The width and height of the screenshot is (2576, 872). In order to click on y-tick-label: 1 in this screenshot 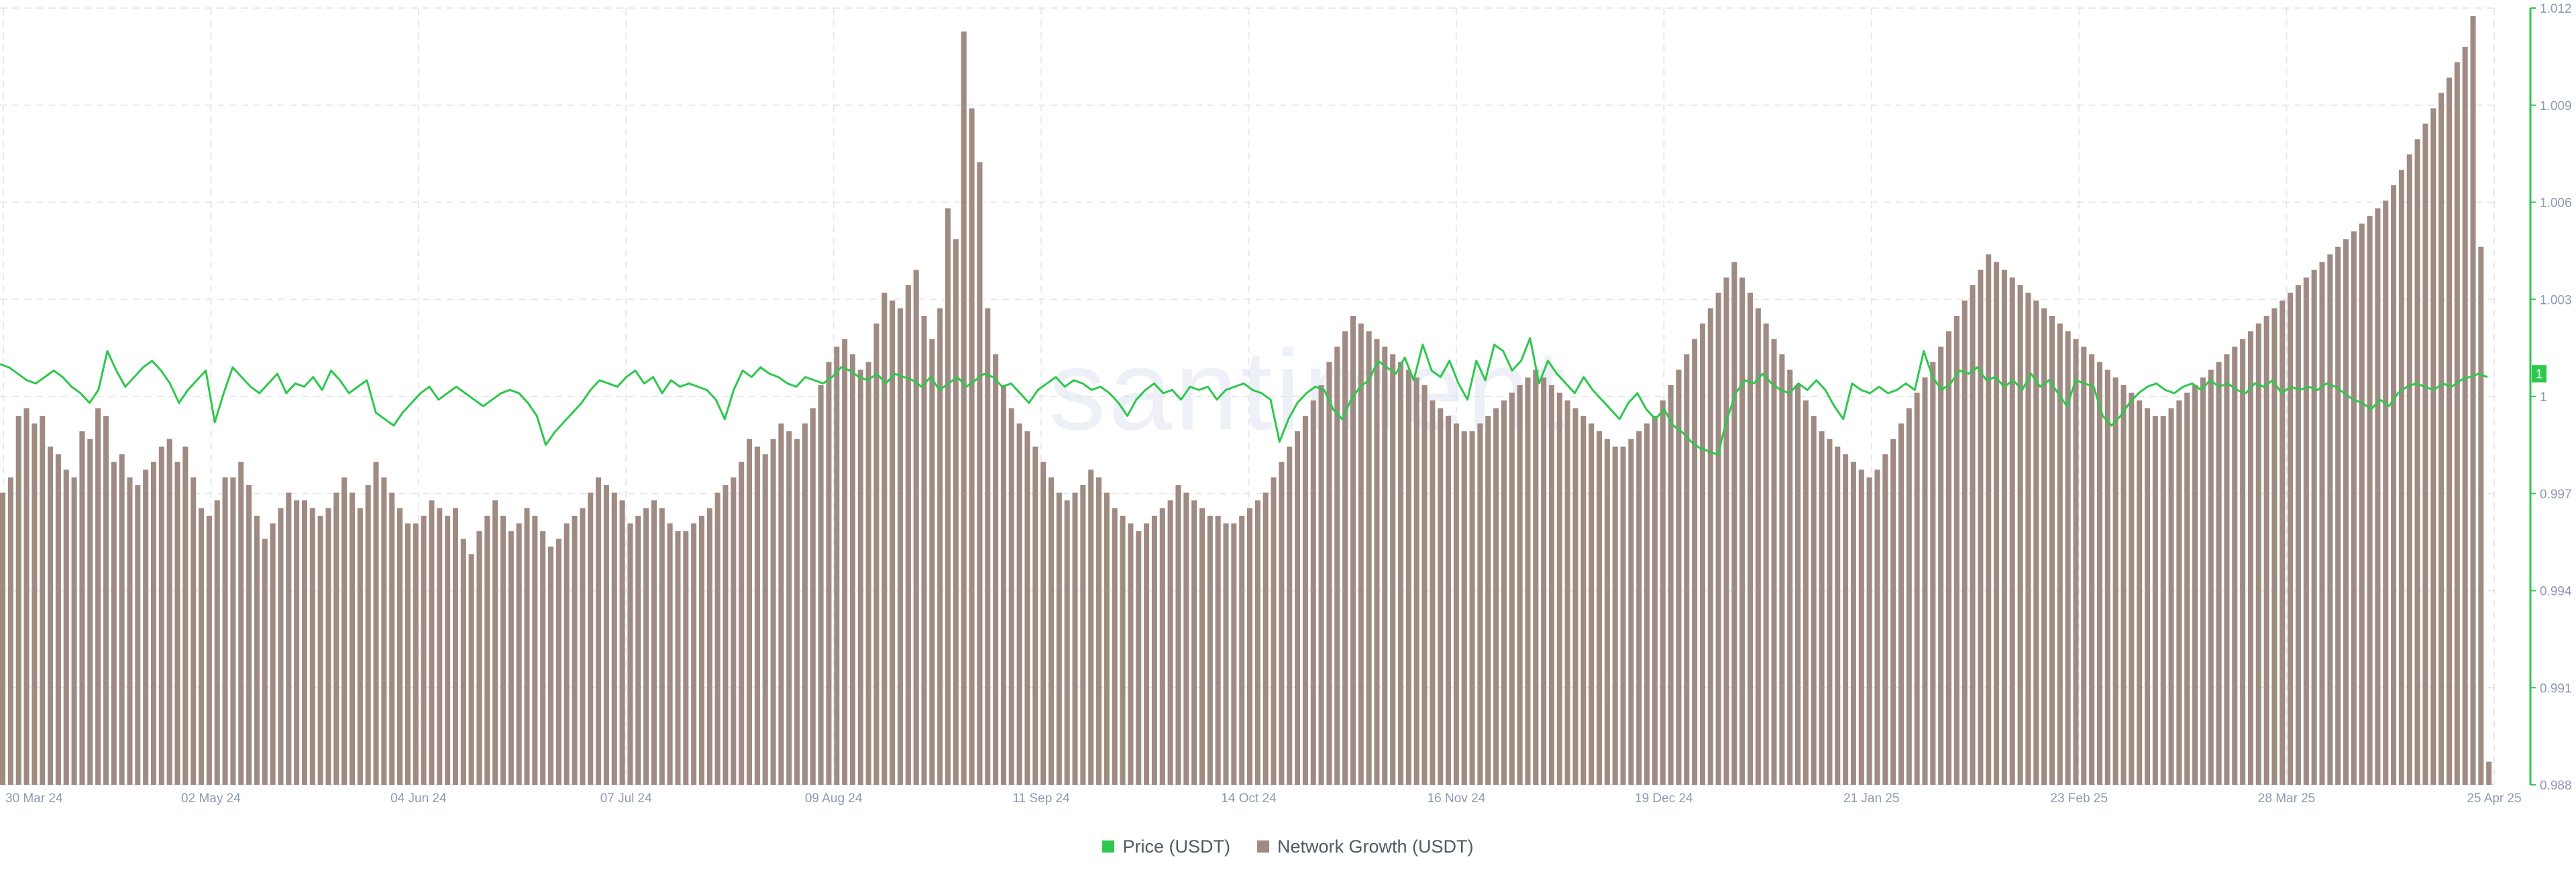, I will do `click(2543, 397)`.